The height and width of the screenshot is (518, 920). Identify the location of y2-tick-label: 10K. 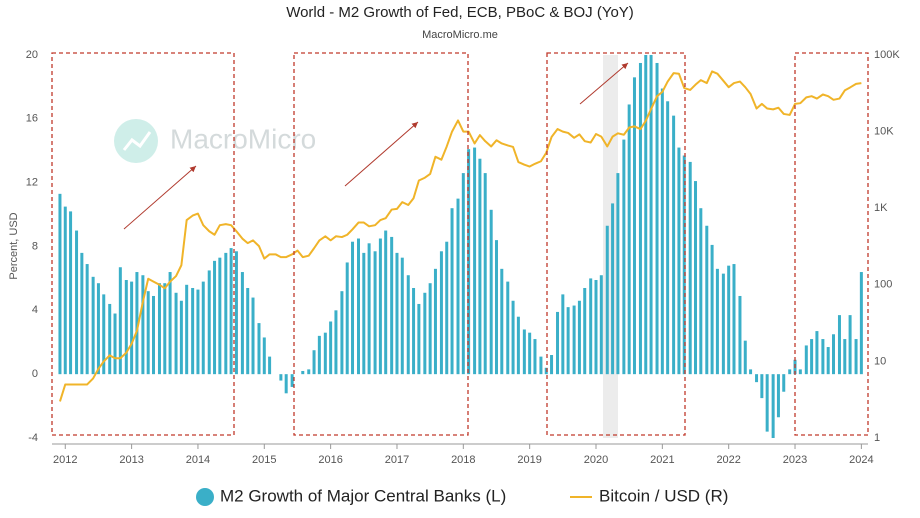
(884, 132).